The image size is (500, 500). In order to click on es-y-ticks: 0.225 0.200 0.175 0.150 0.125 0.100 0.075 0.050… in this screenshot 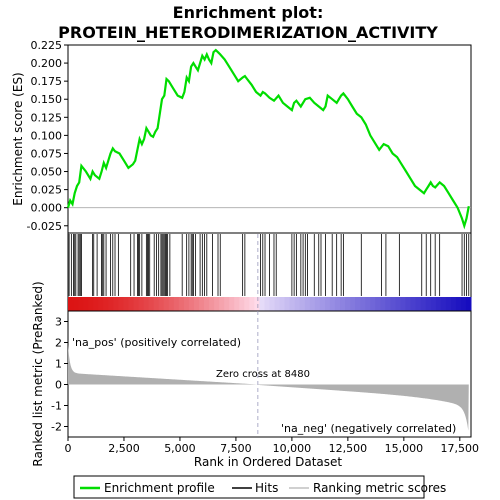, I will do `click(47, 136)`.